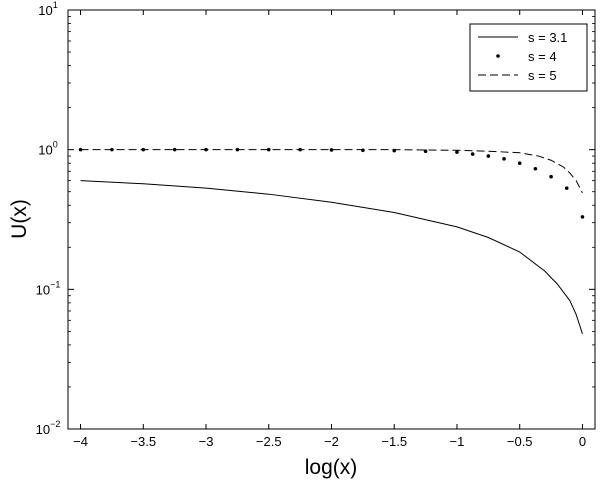  I want to click on y-axis-label: U(x), so click(19, 219).